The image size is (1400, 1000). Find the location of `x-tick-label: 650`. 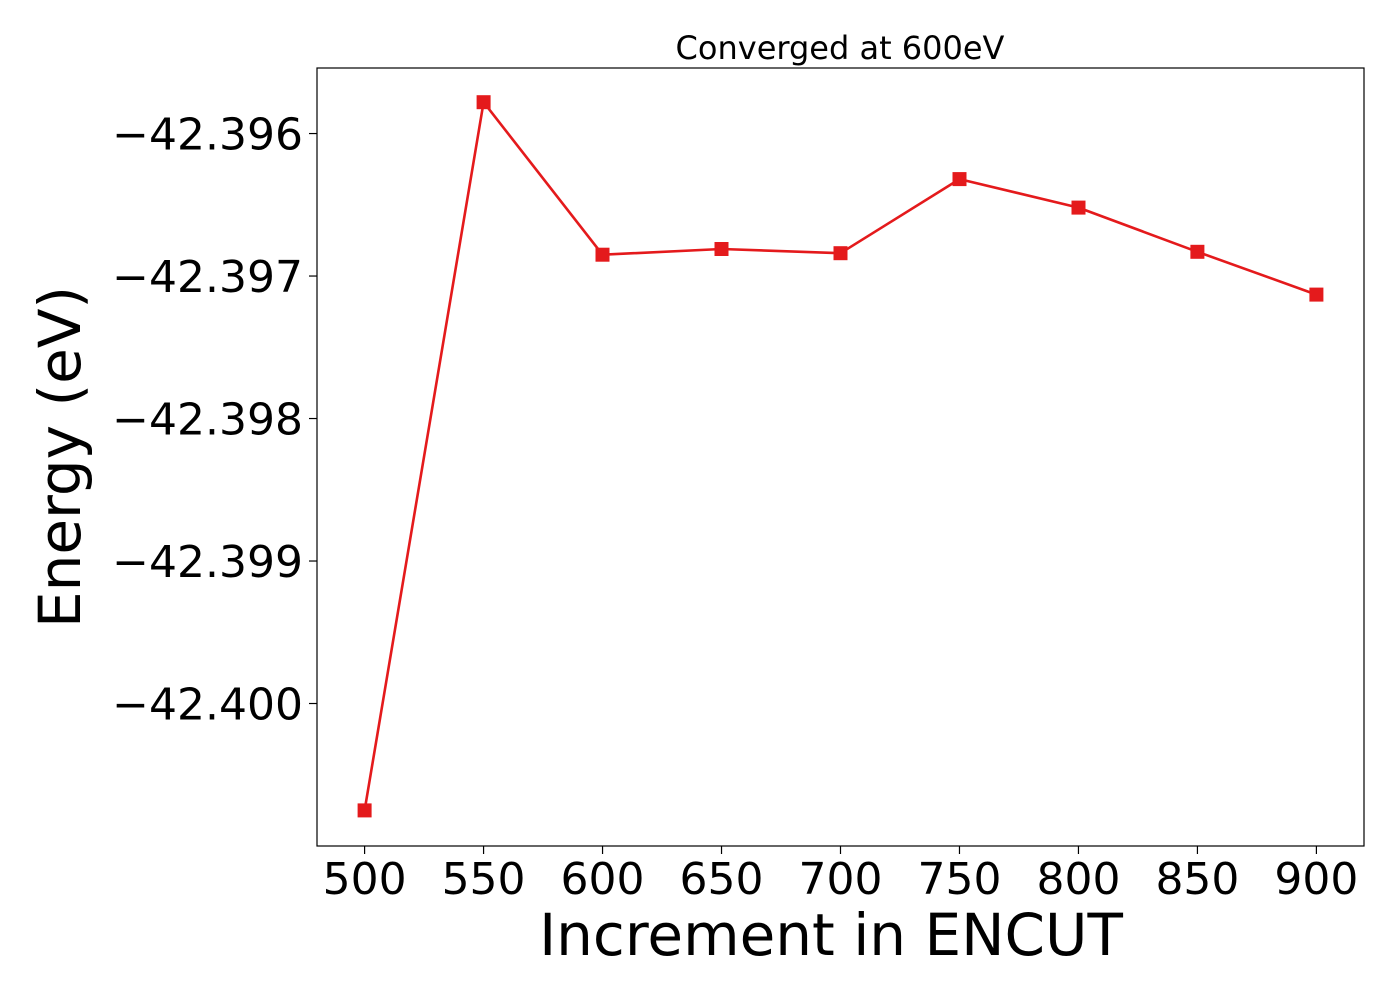

x-tick-label: 650 is located at coordinates (722, 879).